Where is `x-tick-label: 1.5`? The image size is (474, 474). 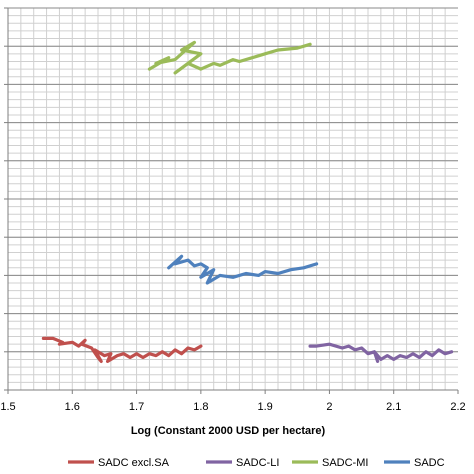
x-tick-label: 1.5 is located at coordinates (7, 407).